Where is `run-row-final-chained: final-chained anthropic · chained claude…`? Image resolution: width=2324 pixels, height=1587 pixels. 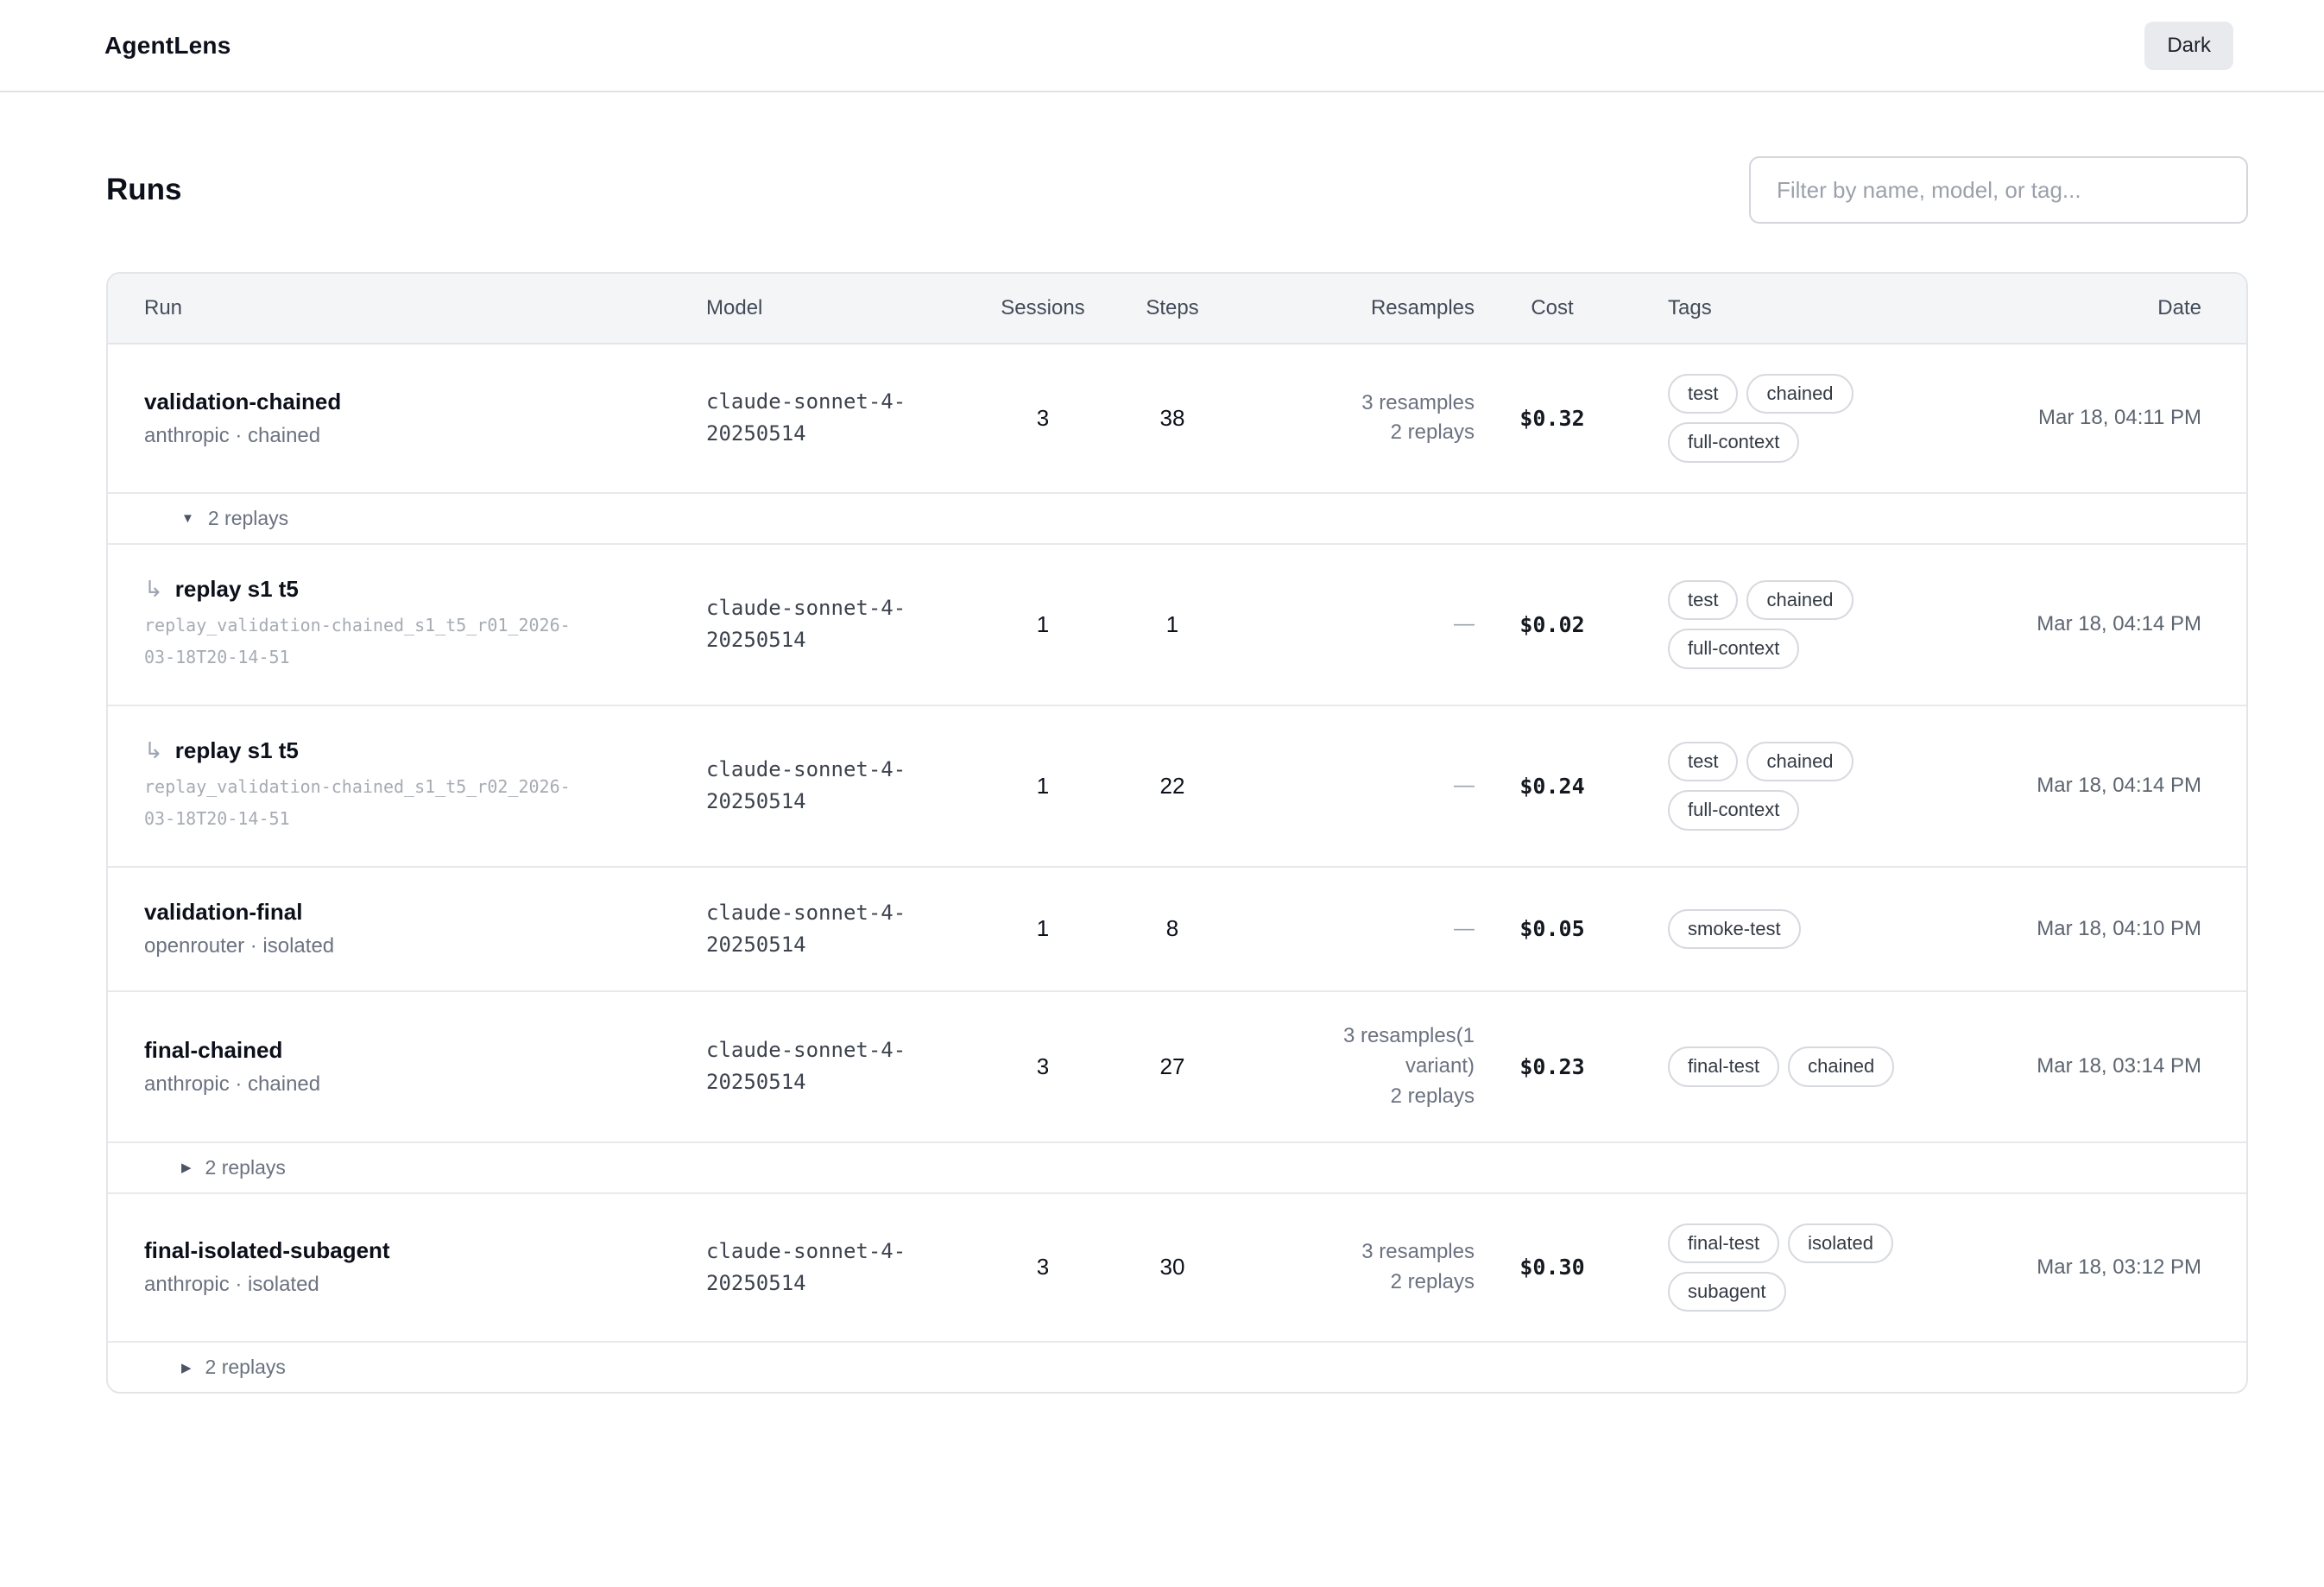 run-row-final-chained: final-chained anthropic · chained claude… is located at coordinates (1177, 1066).